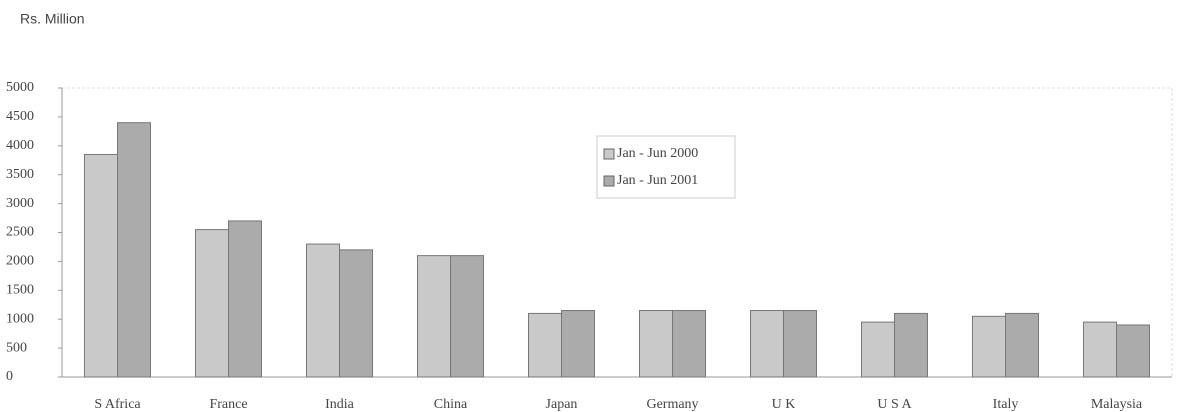 The width and height of the screenshot is (1179, 412). I want to click on x-tick-label: S Africa, so click(117, 404).